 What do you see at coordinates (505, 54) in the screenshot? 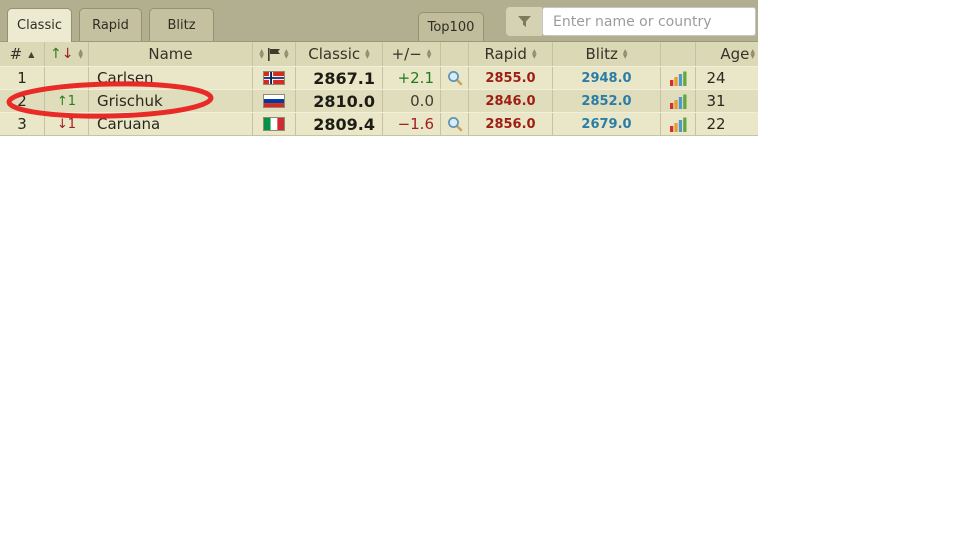
I see `header-rapid-label: Rapid` at bounding box center [505, 54].